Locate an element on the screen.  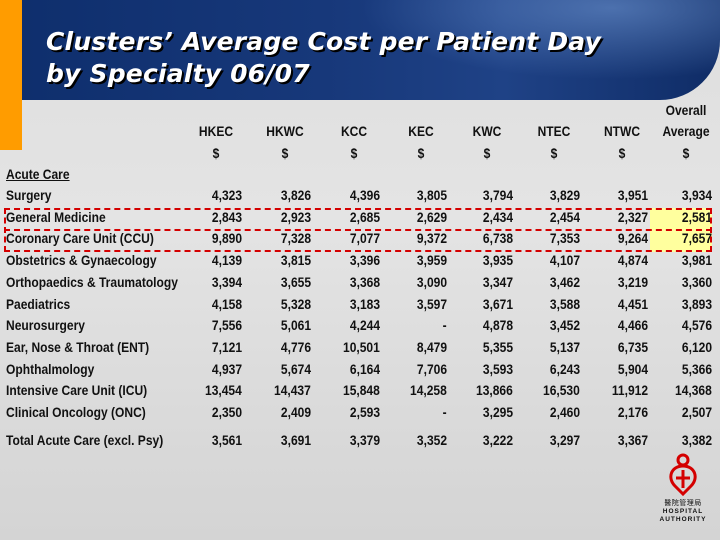
banner-swoosh is located at coordinates (540, 40).